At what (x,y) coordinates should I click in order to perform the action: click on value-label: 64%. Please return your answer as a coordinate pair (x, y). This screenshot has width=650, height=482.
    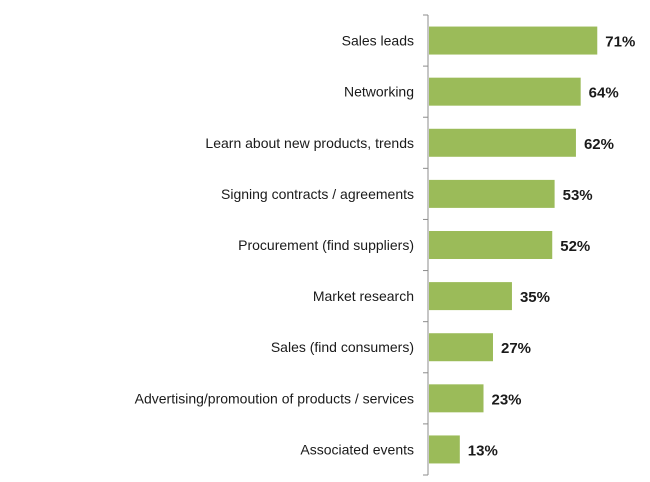
    Looking at the image, I should click on (604, 93).